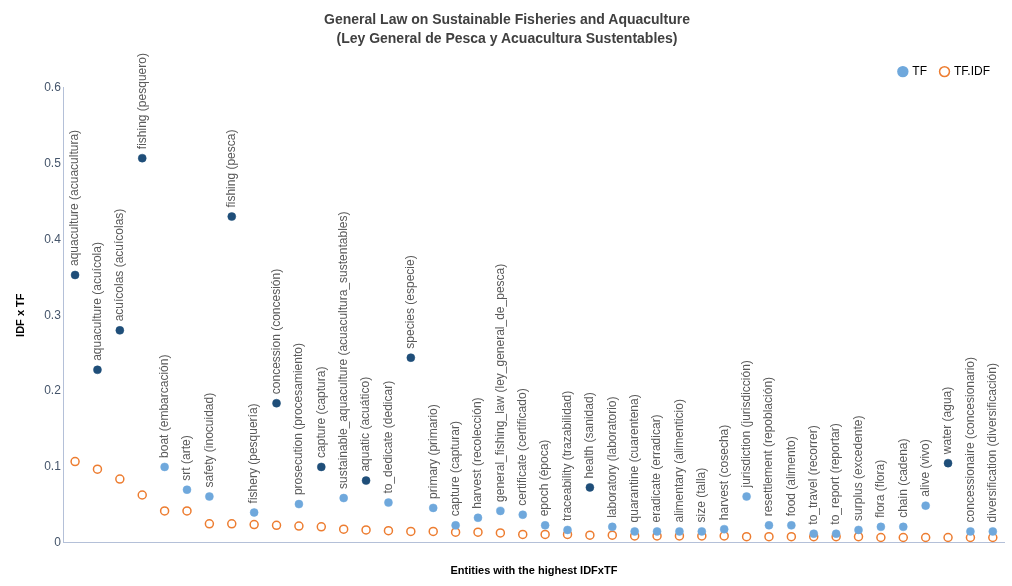 The width and height of the screenshot is (1012, 586). Describe the element at coordinates (53, 162) in the screenshot. I see `y-tick-label: 0.5` at that location.